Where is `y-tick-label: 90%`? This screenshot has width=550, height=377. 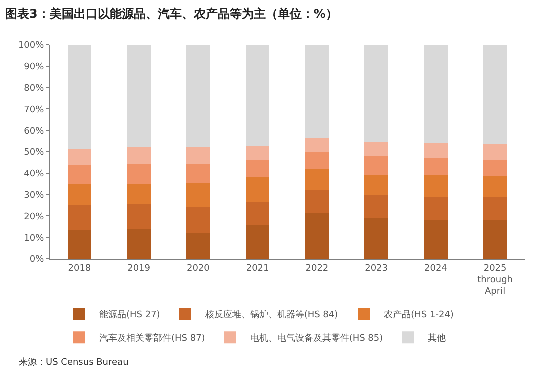
y-tick-label: 90% is located at coordinates (34, 67).